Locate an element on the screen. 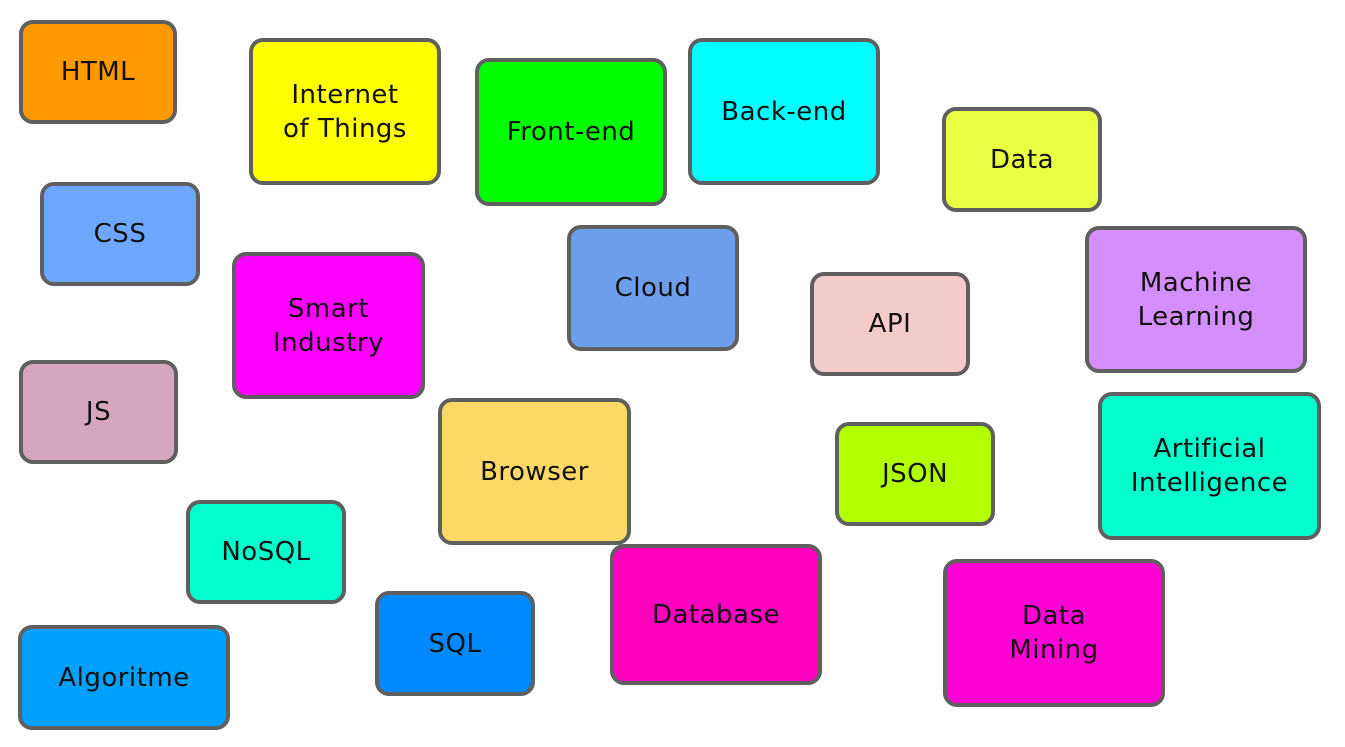 The height and width of the screenshot is (747, 1345). box-data-mining: Data Mining is located at coordinates (1054, 633).